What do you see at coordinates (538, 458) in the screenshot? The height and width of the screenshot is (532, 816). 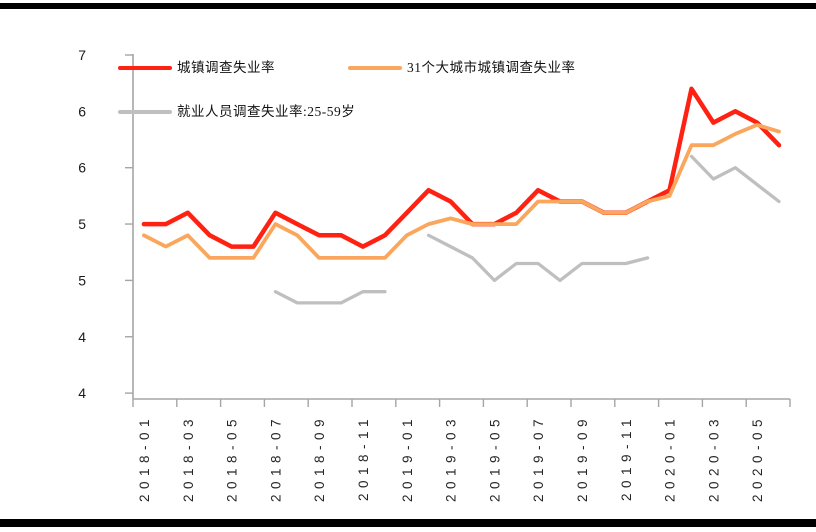 I see `x-axis-tick-label: 2019-07` at bounding box center [538, 458].